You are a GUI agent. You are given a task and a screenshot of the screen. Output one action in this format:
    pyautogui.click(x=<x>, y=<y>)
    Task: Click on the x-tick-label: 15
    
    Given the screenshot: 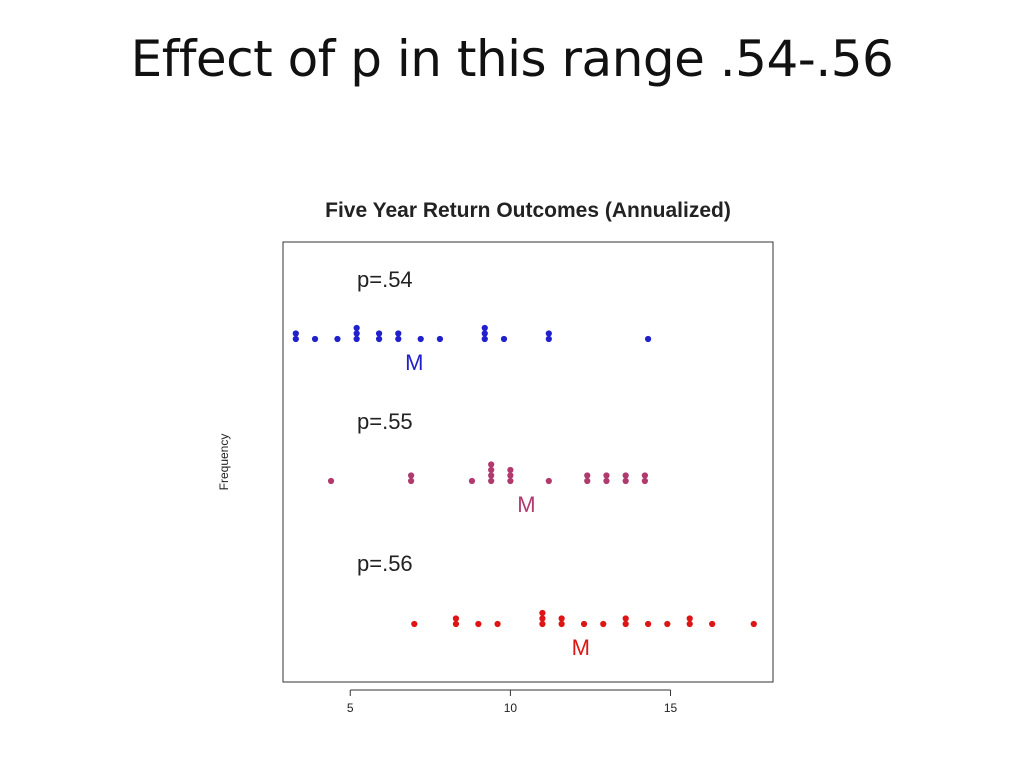 What is the action you would take?
    pyautogui.click(x=671, y=708)
    